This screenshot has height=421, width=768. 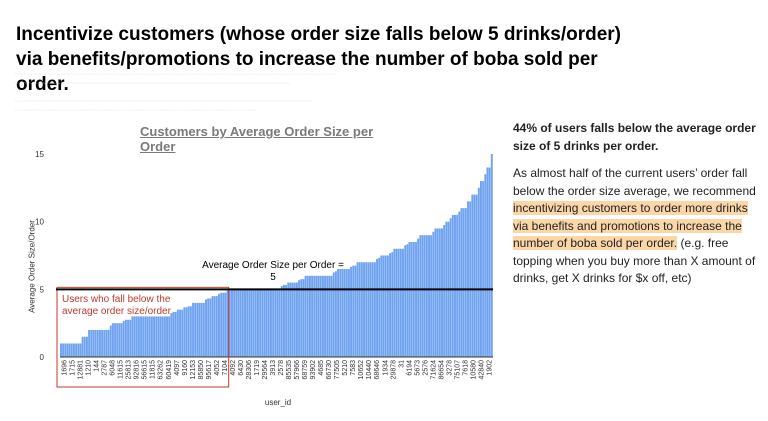 I want to click on x-tick-label: 11615, so click(x=121, y=369).